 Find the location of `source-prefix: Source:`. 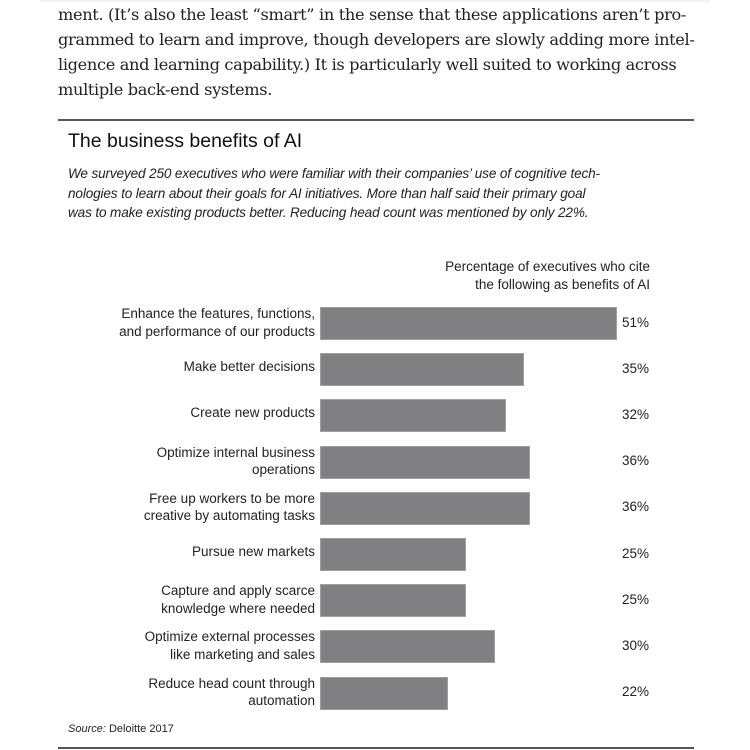

source-prefix: Source: is located at coordinates (87, 729).